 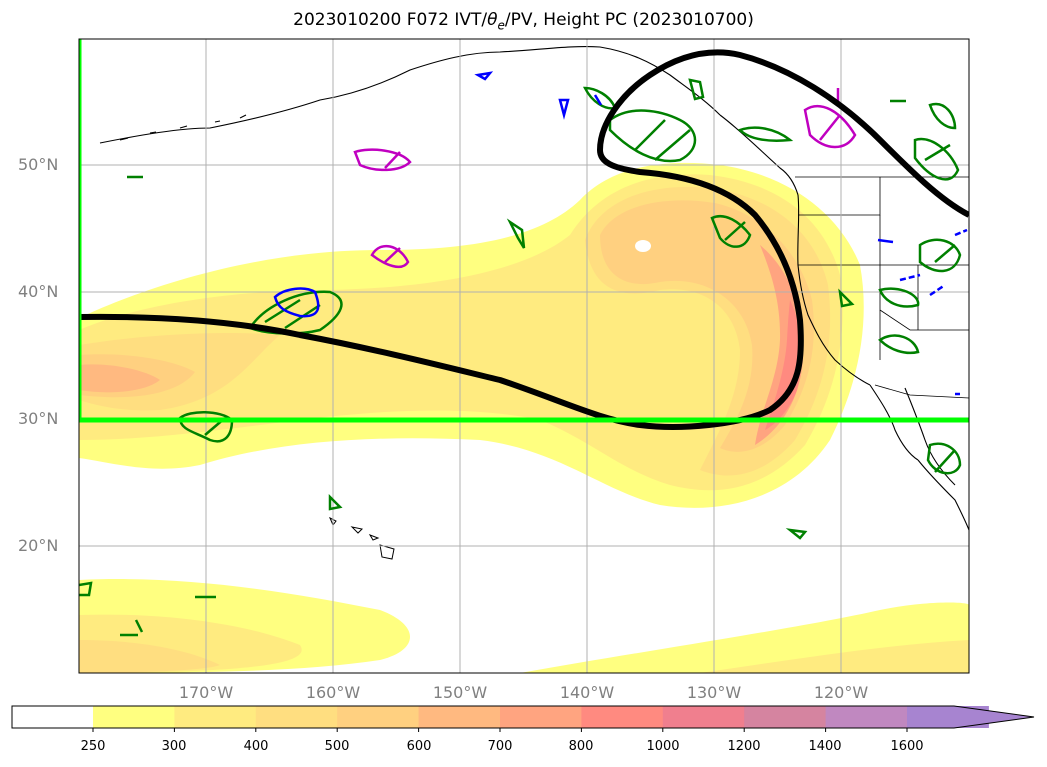 What do you see at coordinates (882, 287) in the screenshot?
I see `state-borders` at bounding box center [882, 287].